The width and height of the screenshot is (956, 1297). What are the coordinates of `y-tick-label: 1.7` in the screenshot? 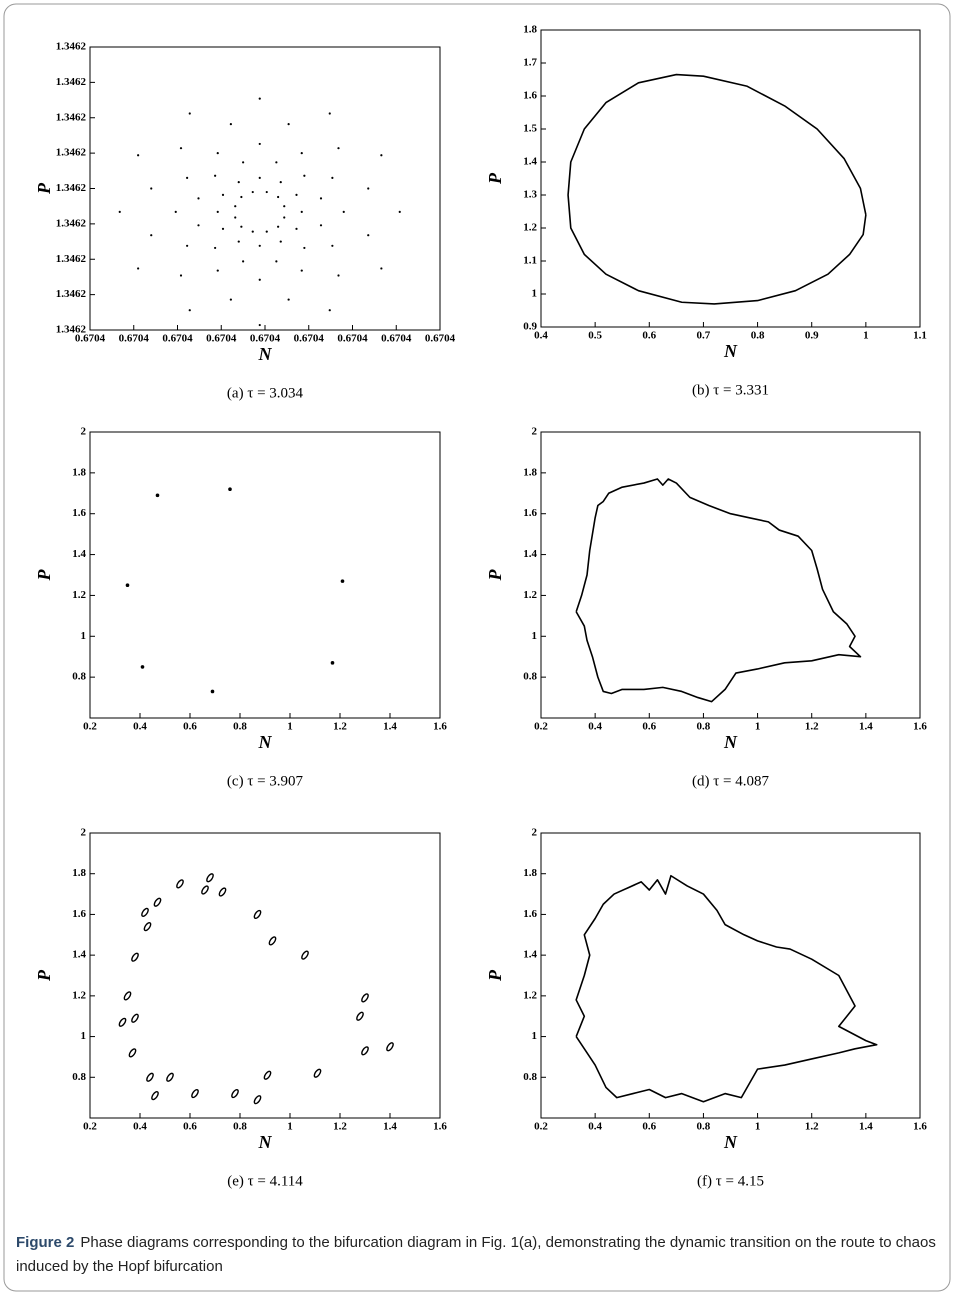 It's located at (530, 63).